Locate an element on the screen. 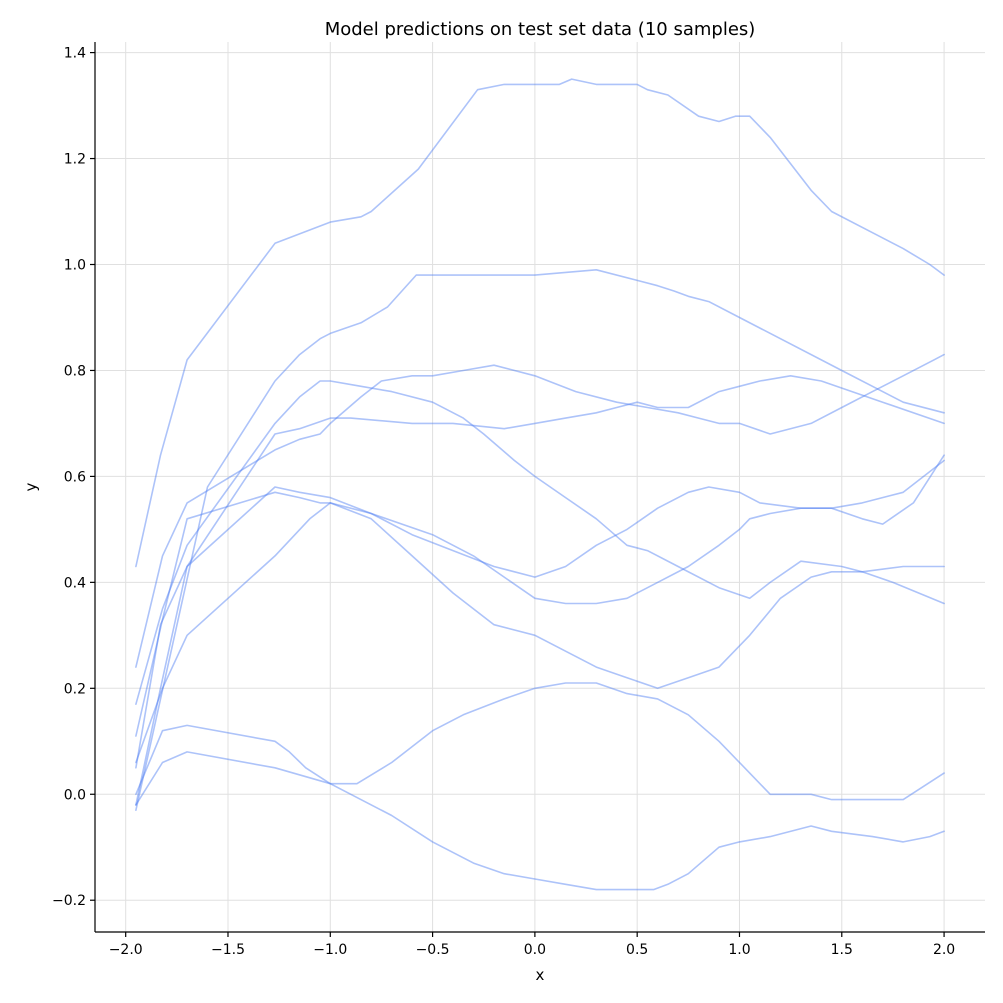 This screenshot has width=1003, height=1003. y-axis-label: y is located at coordinates (31, 486).